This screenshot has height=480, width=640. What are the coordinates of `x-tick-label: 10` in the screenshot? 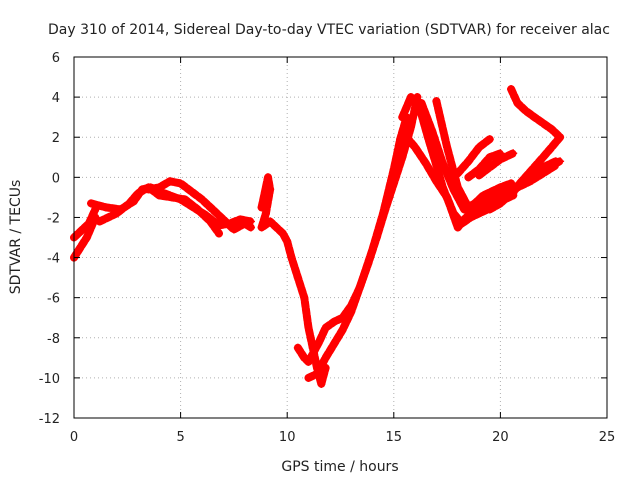 It's located at (287, 437).